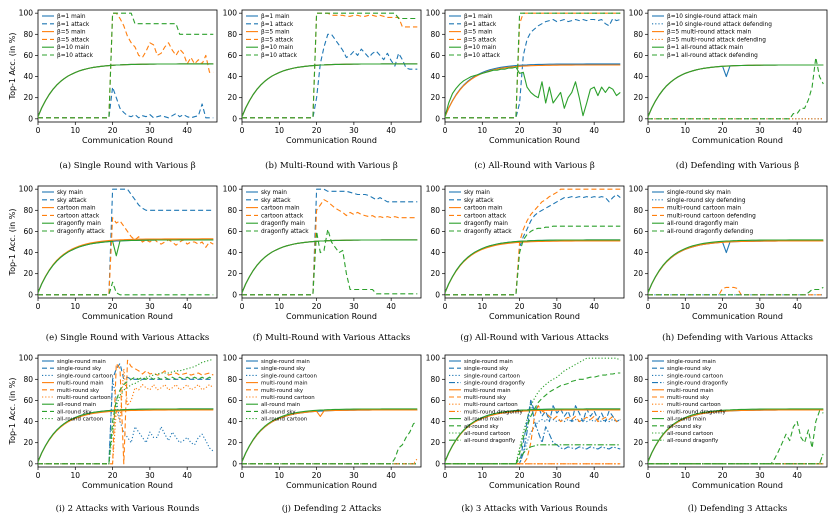  I want to click on legend-entry: multi-round cartoon, so click(288, 398).